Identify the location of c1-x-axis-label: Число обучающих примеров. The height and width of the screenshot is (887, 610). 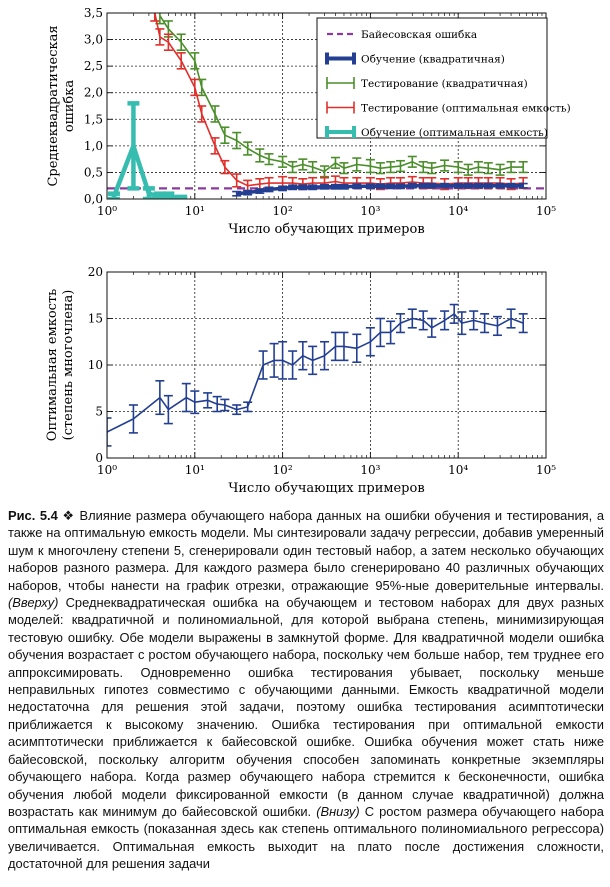
(326, 488).